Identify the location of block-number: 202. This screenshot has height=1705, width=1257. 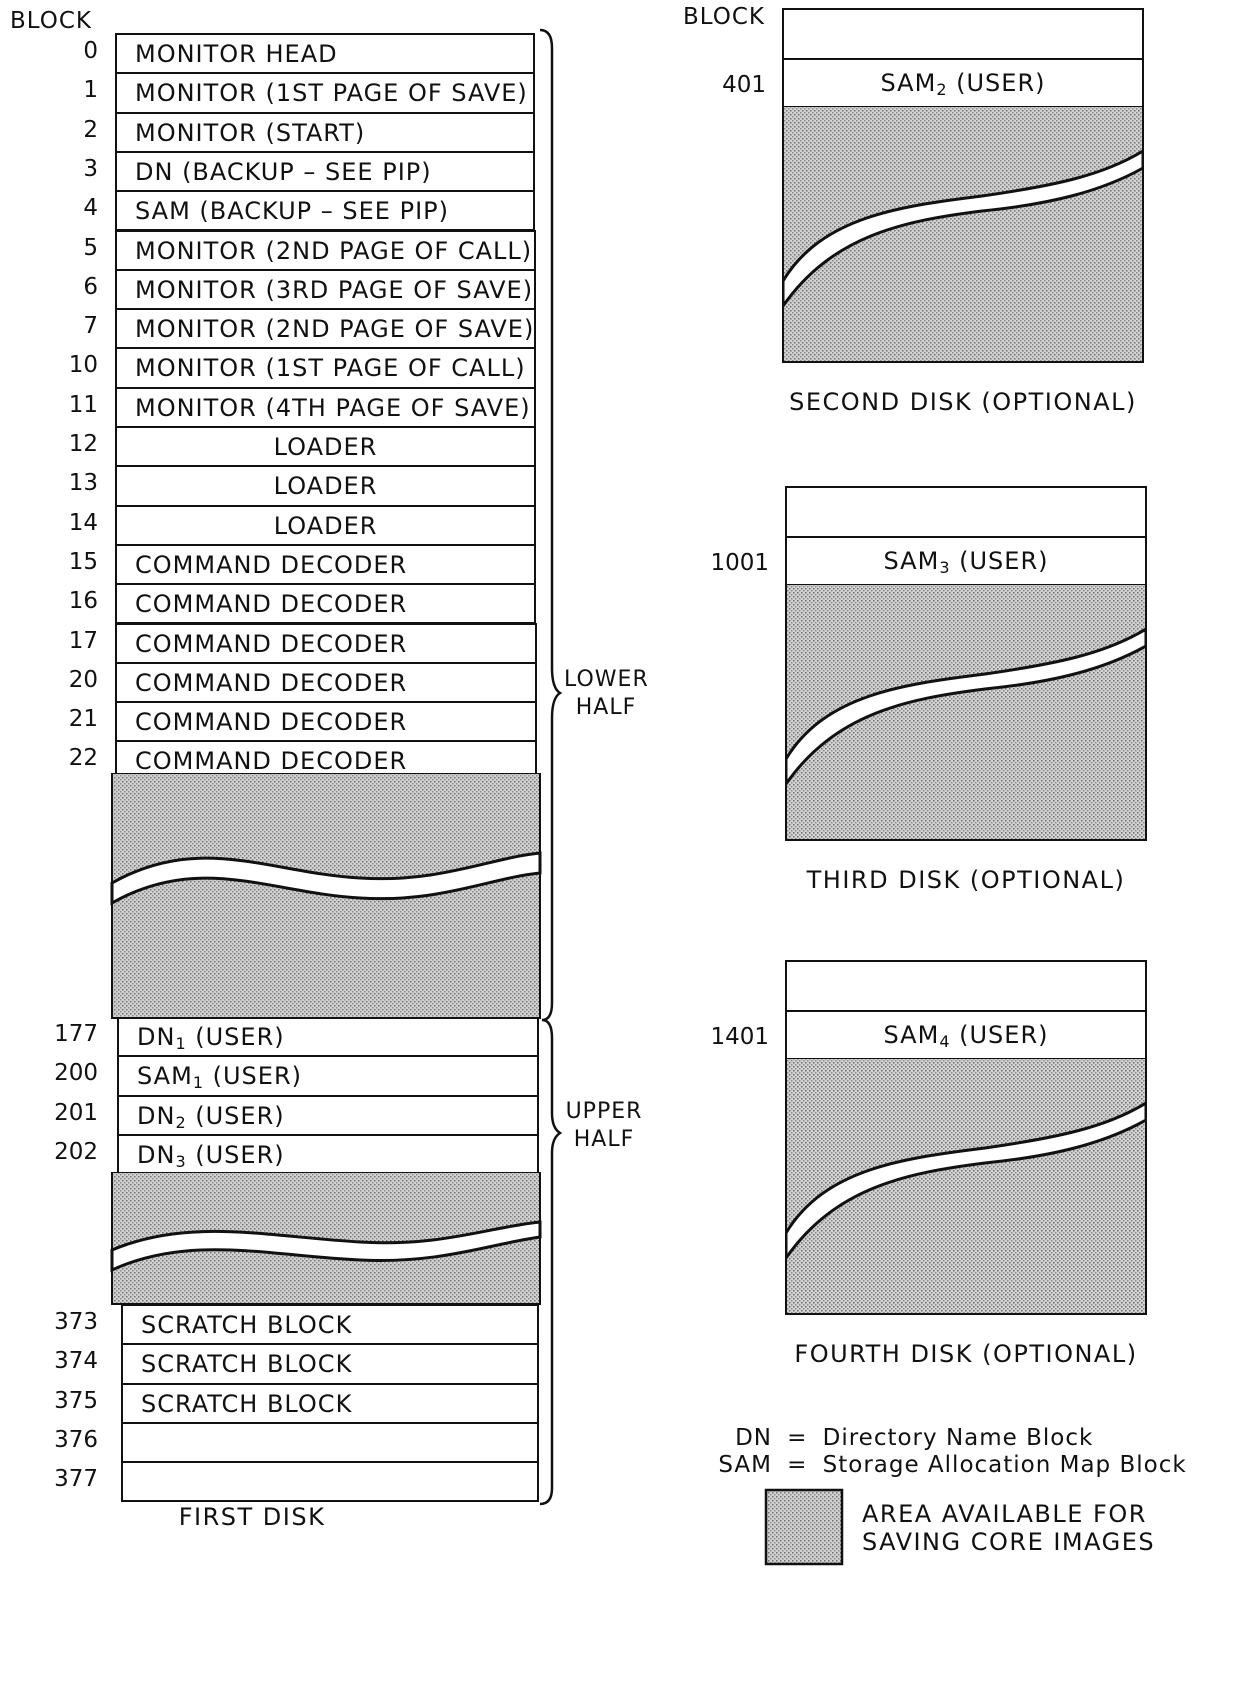
(76, 1151).